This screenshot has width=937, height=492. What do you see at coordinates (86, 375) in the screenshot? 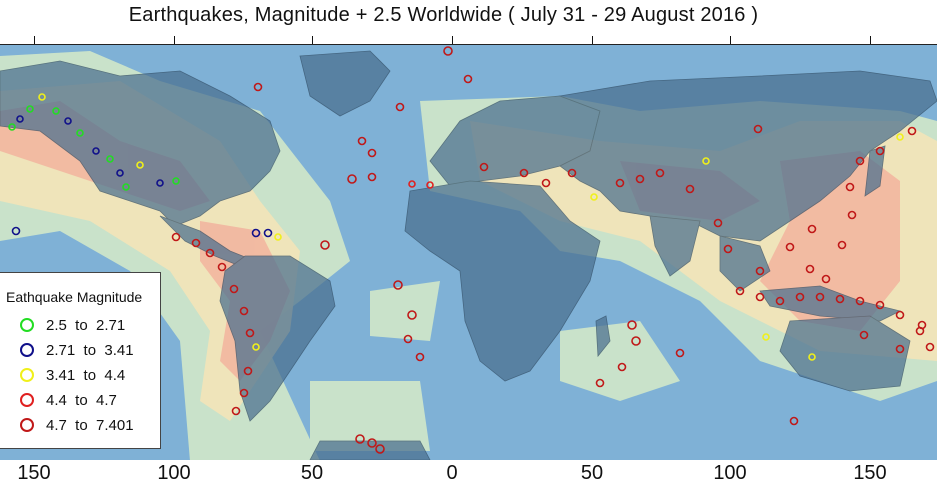
I see `legend-label: 3.41 to 4.4` at bounding box center [86, 375].